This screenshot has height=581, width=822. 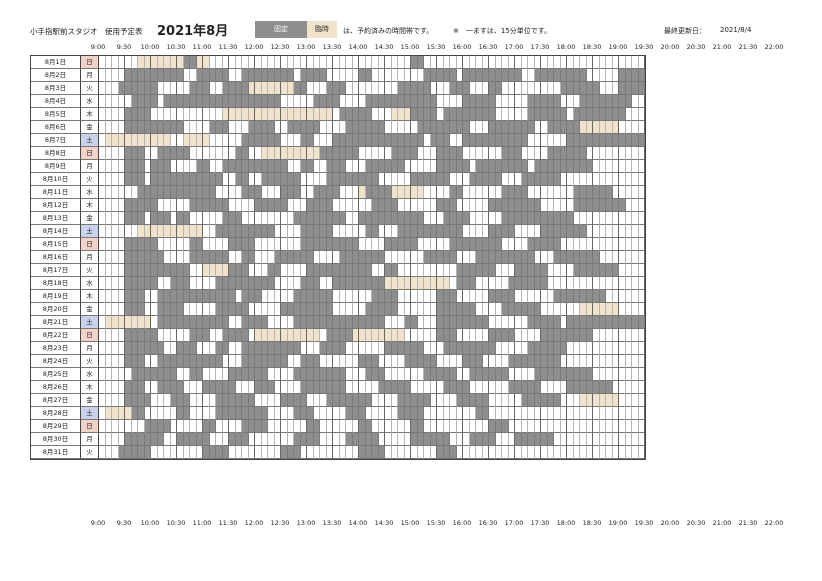 What do you see at coordinates (56, 335) in the screenshot?
I see `date-label: 8月22日` at bounding box center [56, 335].